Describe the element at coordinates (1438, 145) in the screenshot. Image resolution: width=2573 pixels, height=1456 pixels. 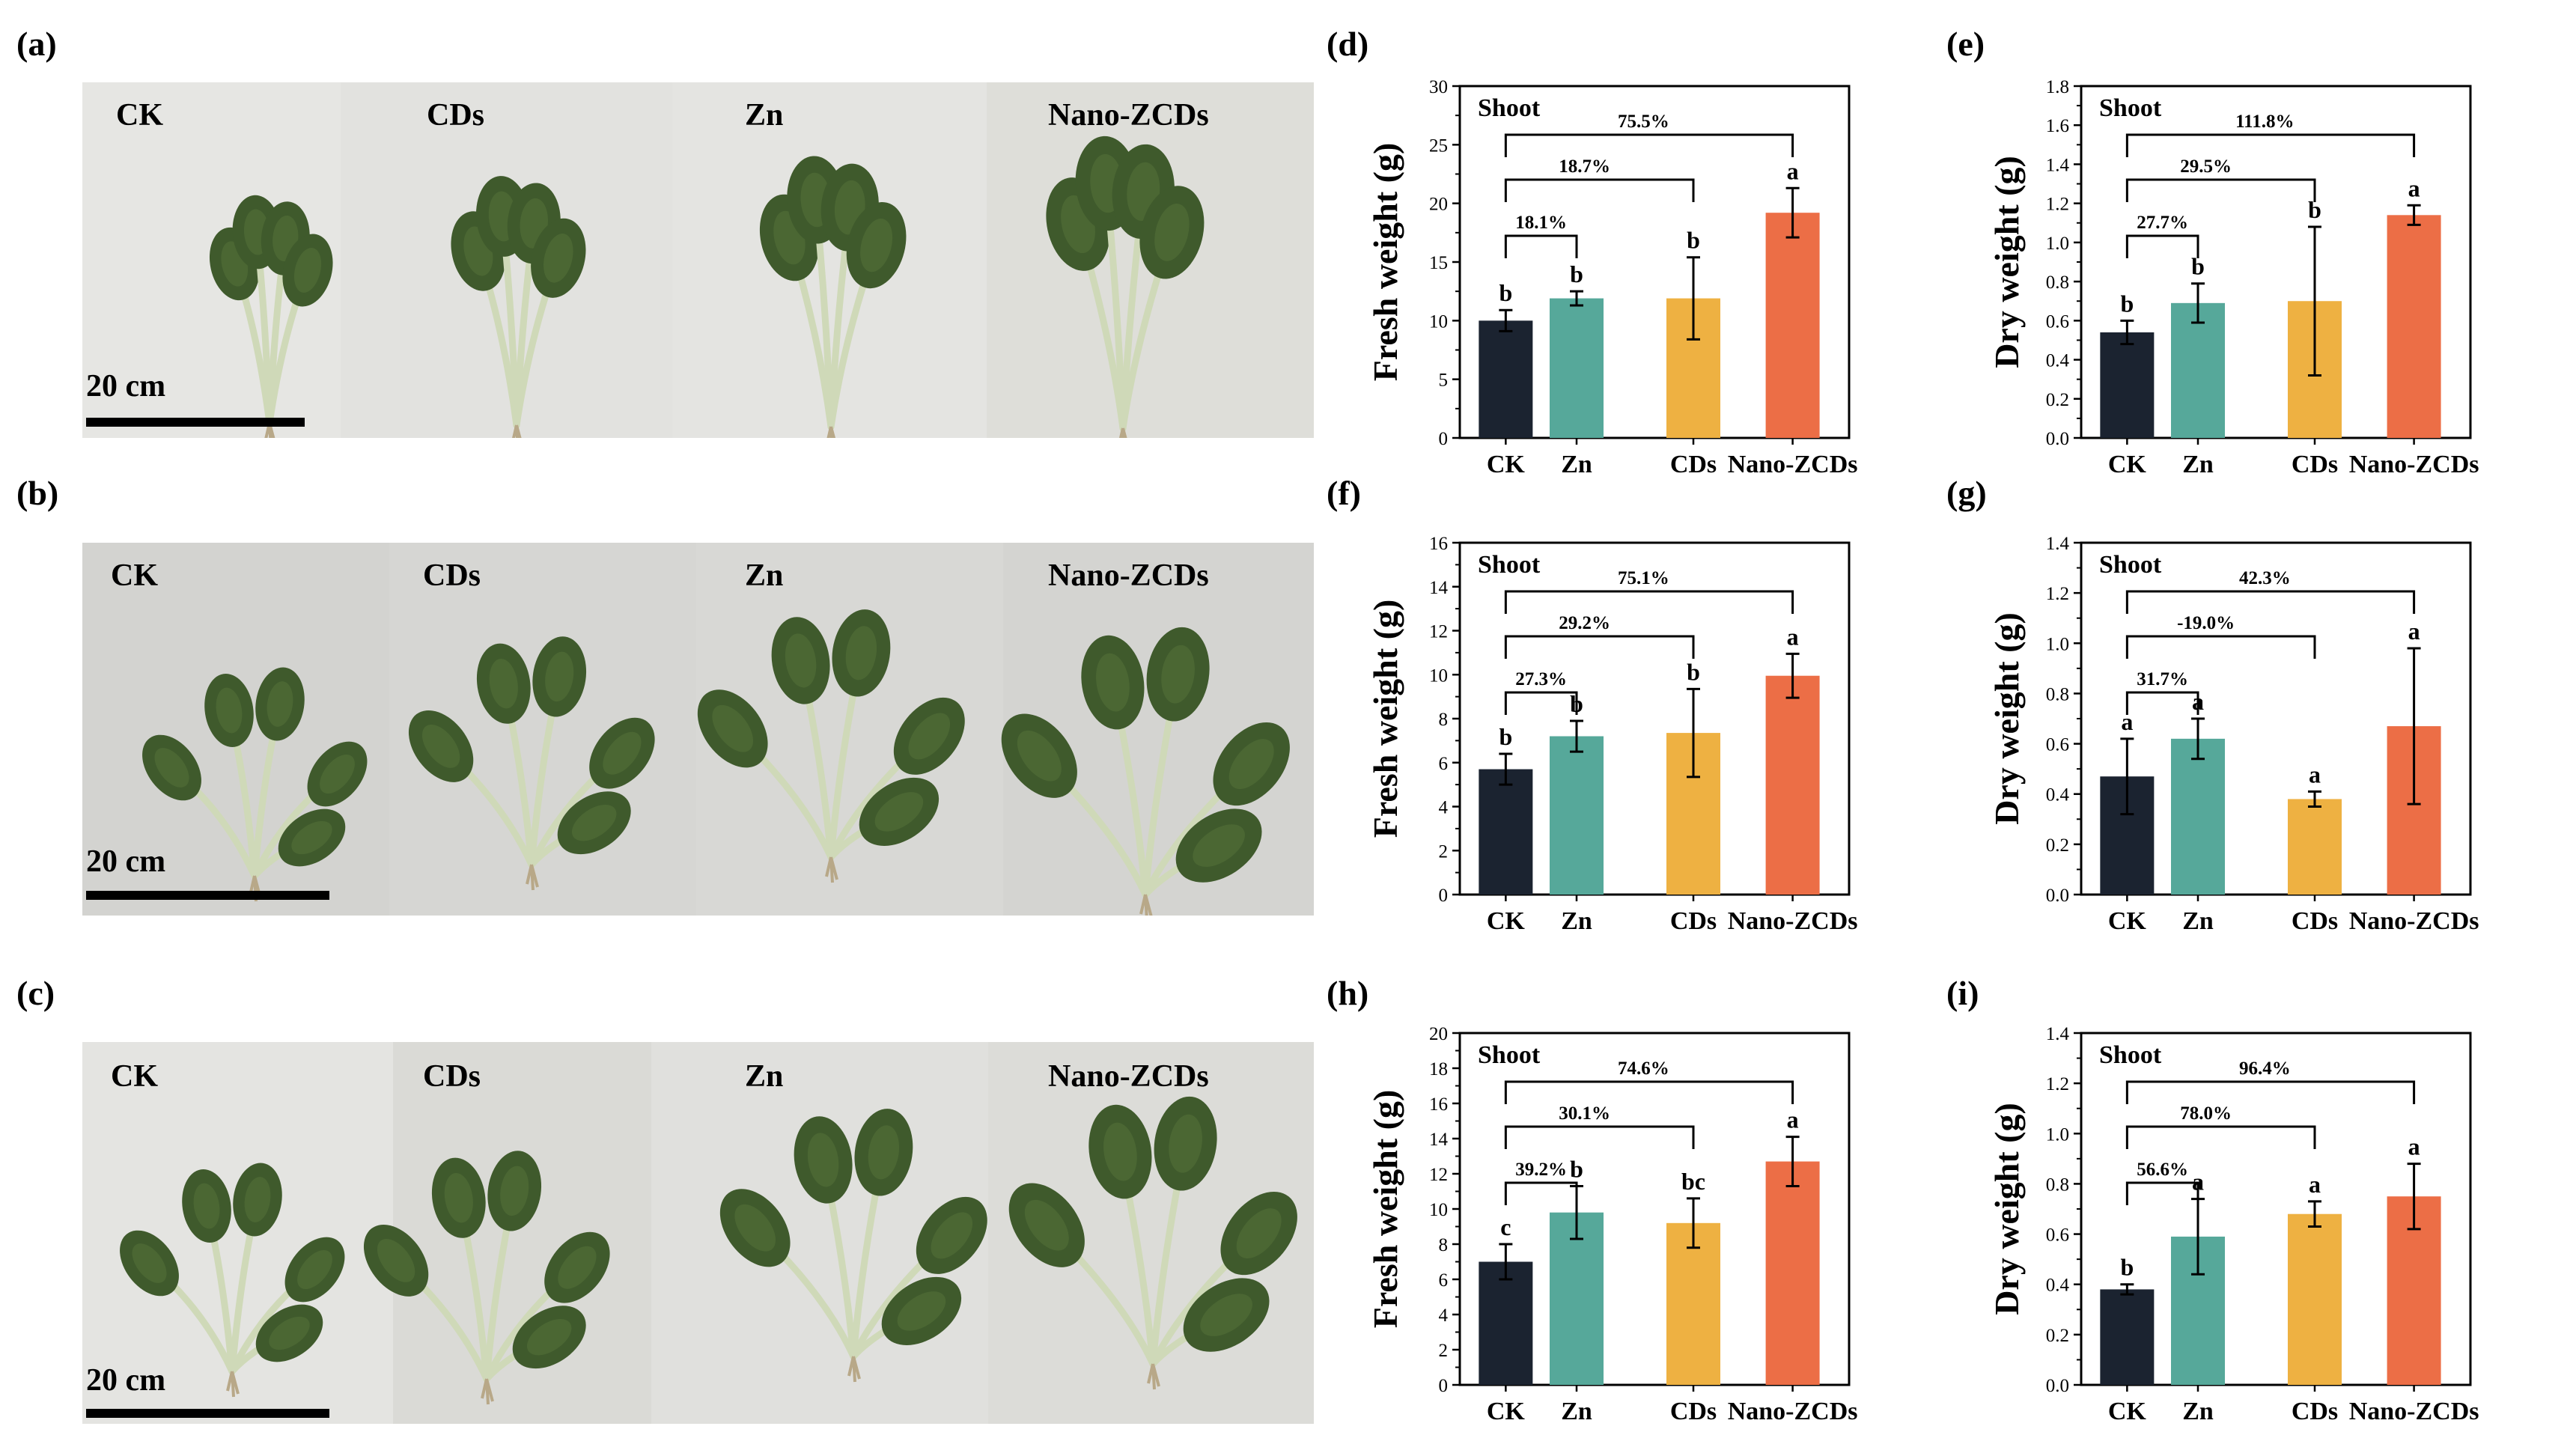
I see `y-tick-label: 25` at that location.